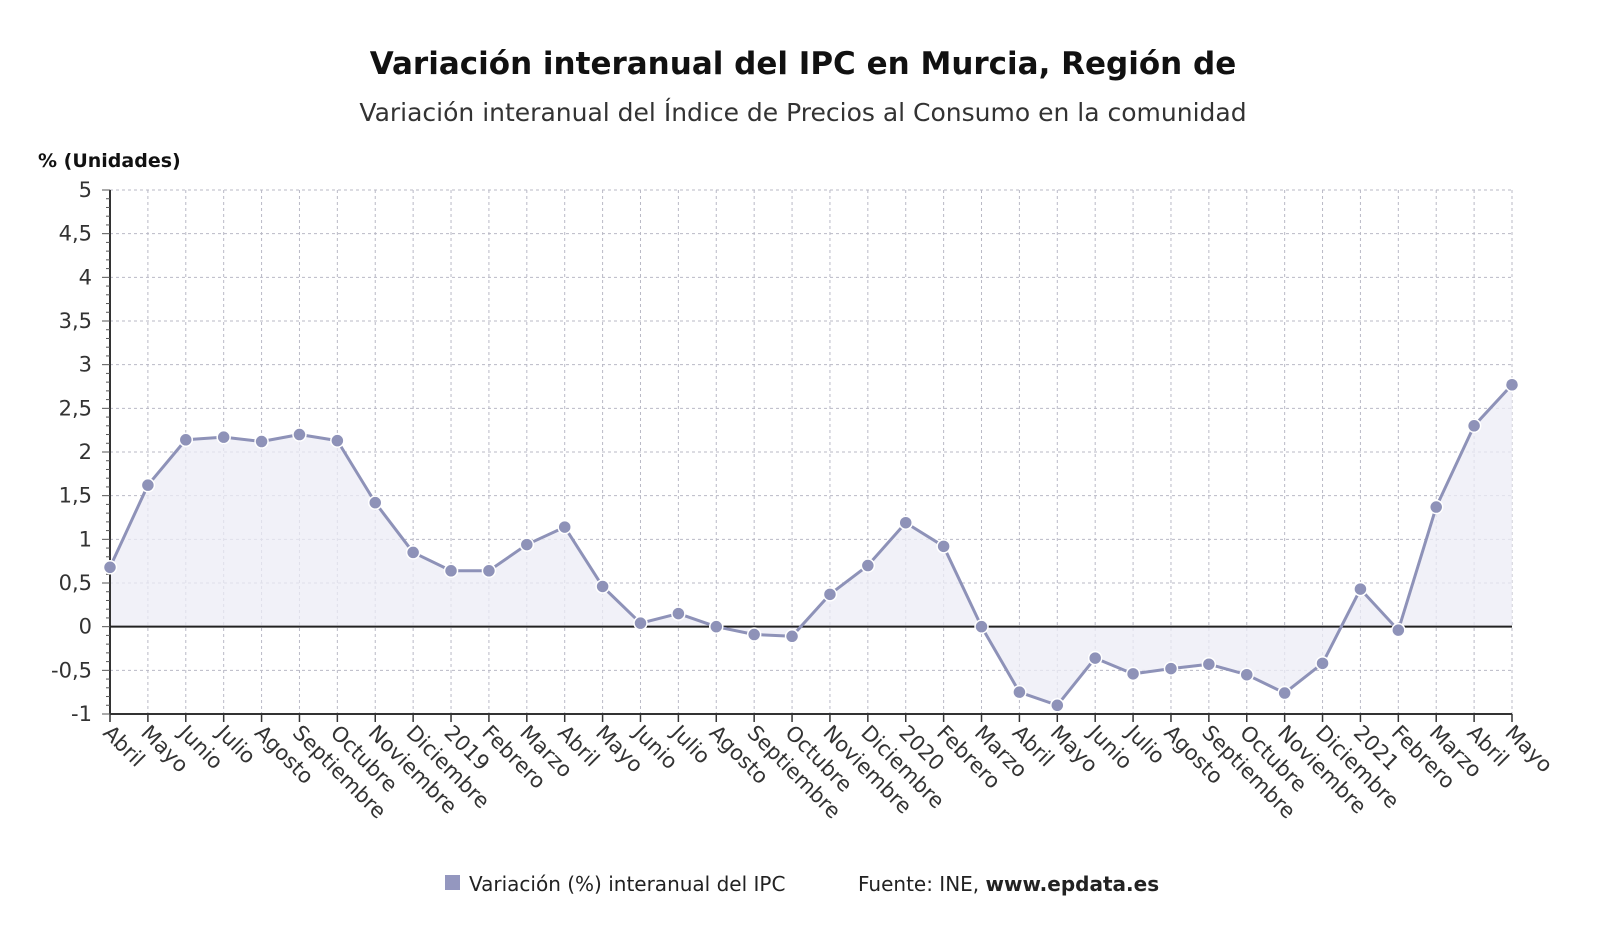 This screenshot has height=940, width=1600. I want to click on y-tick-label: 4, so click(85, 277).